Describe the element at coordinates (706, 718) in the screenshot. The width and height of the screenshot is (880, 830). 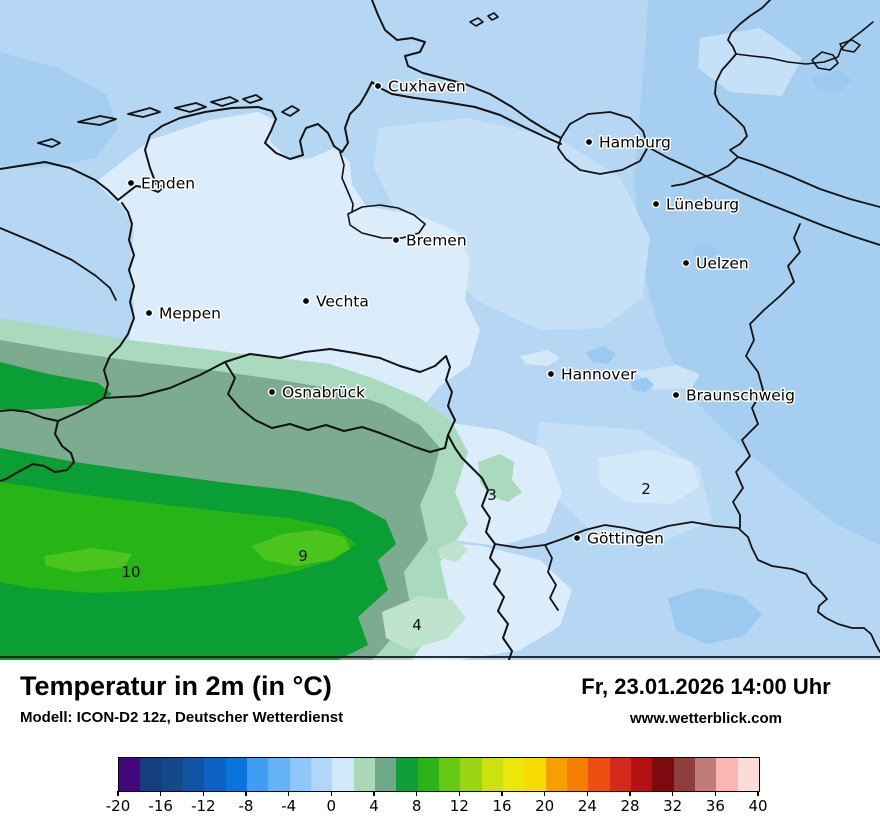
I see `website-url: www.wetterblick.com` at that location.